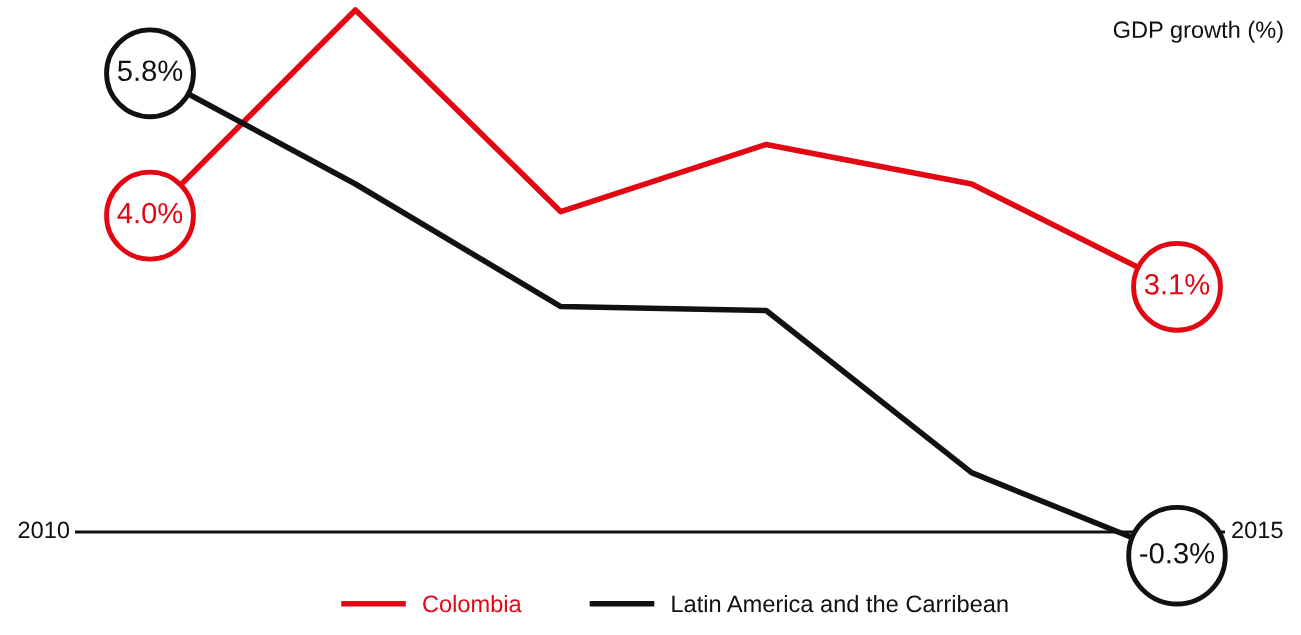 This screenshot has height=635, width=1301. What do you see at coordinates (1177, 284) in the screenshot?
I see `data-label: 3.1%` at bounding box center [1177, 284].